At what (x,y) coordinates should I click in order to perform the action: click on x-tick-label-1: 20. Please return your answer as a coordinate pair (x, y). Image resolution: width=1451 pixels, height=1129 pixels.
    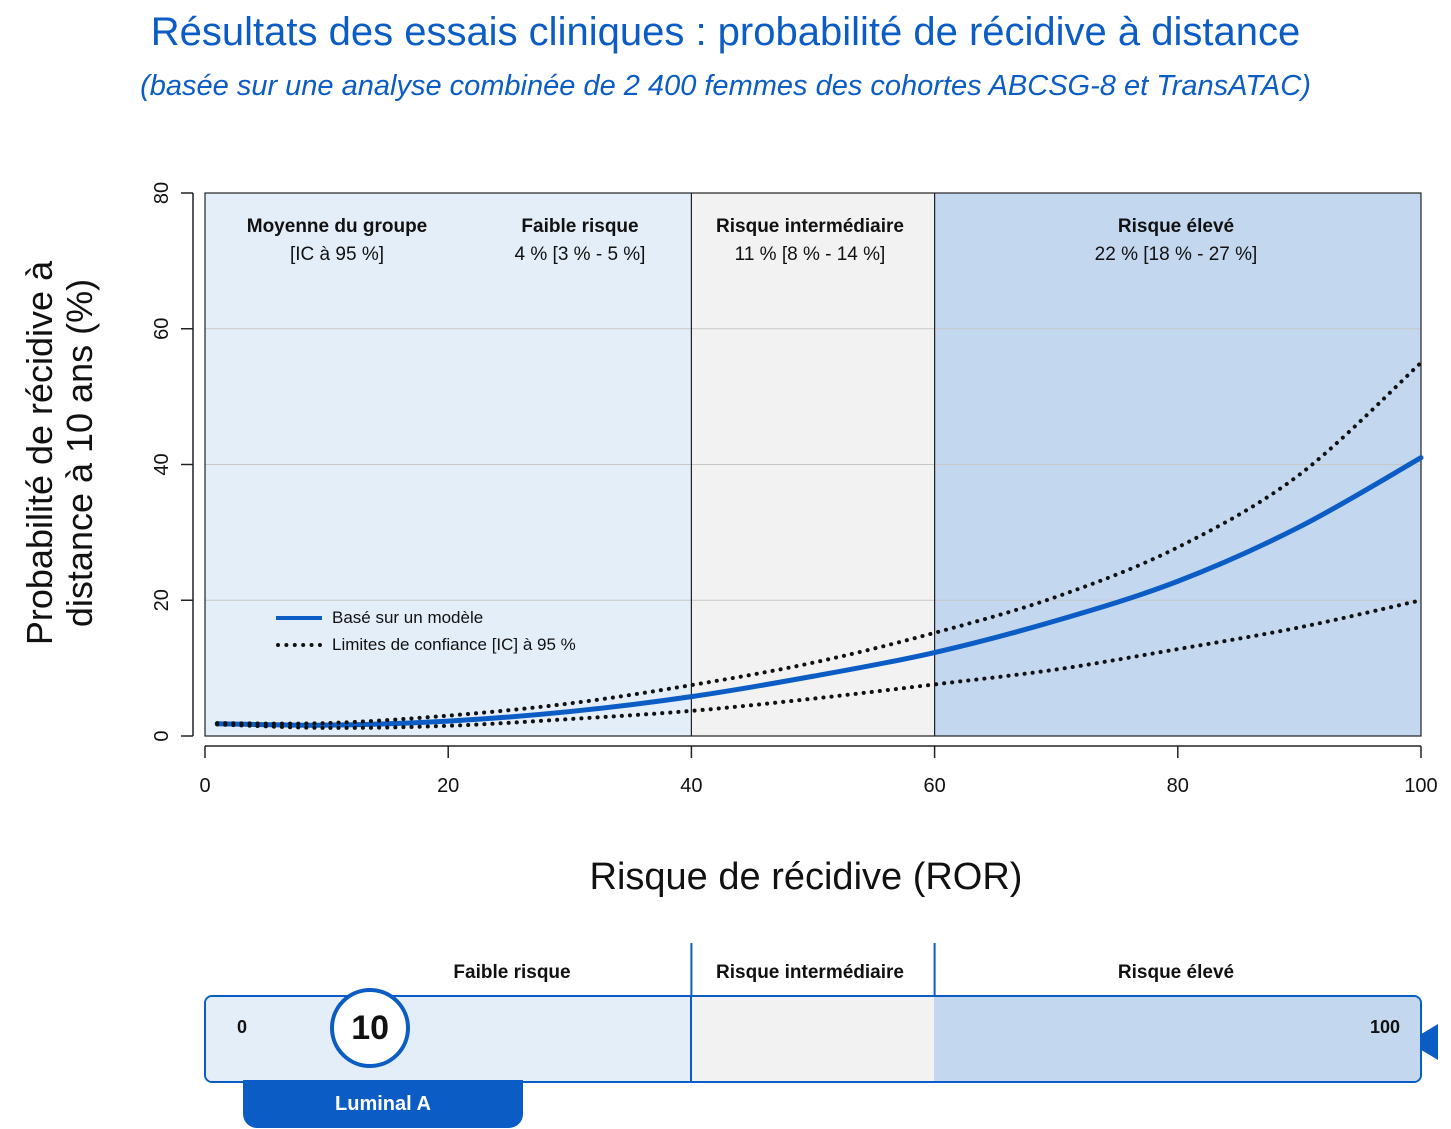
    Looking at the image, I should click on (448, 786).